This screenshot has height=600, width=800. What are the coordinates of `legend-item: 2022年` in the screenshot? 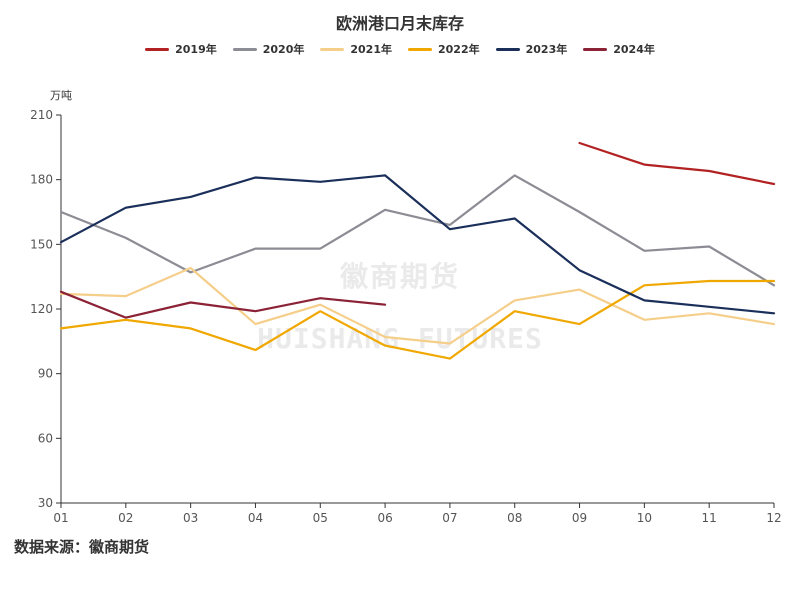 It's located at (444, 49).